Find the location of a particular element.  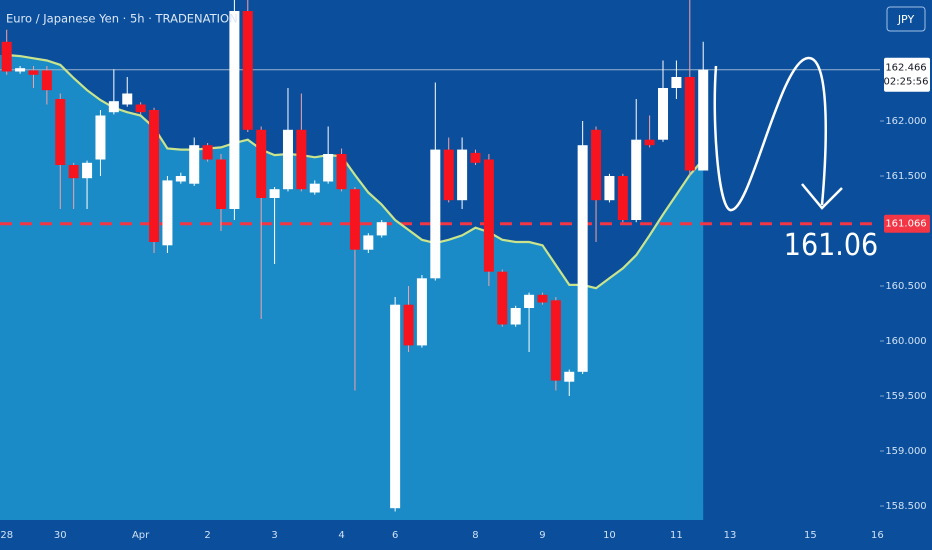

last-price-label: 162.466 is located at coordinates (905, 68).